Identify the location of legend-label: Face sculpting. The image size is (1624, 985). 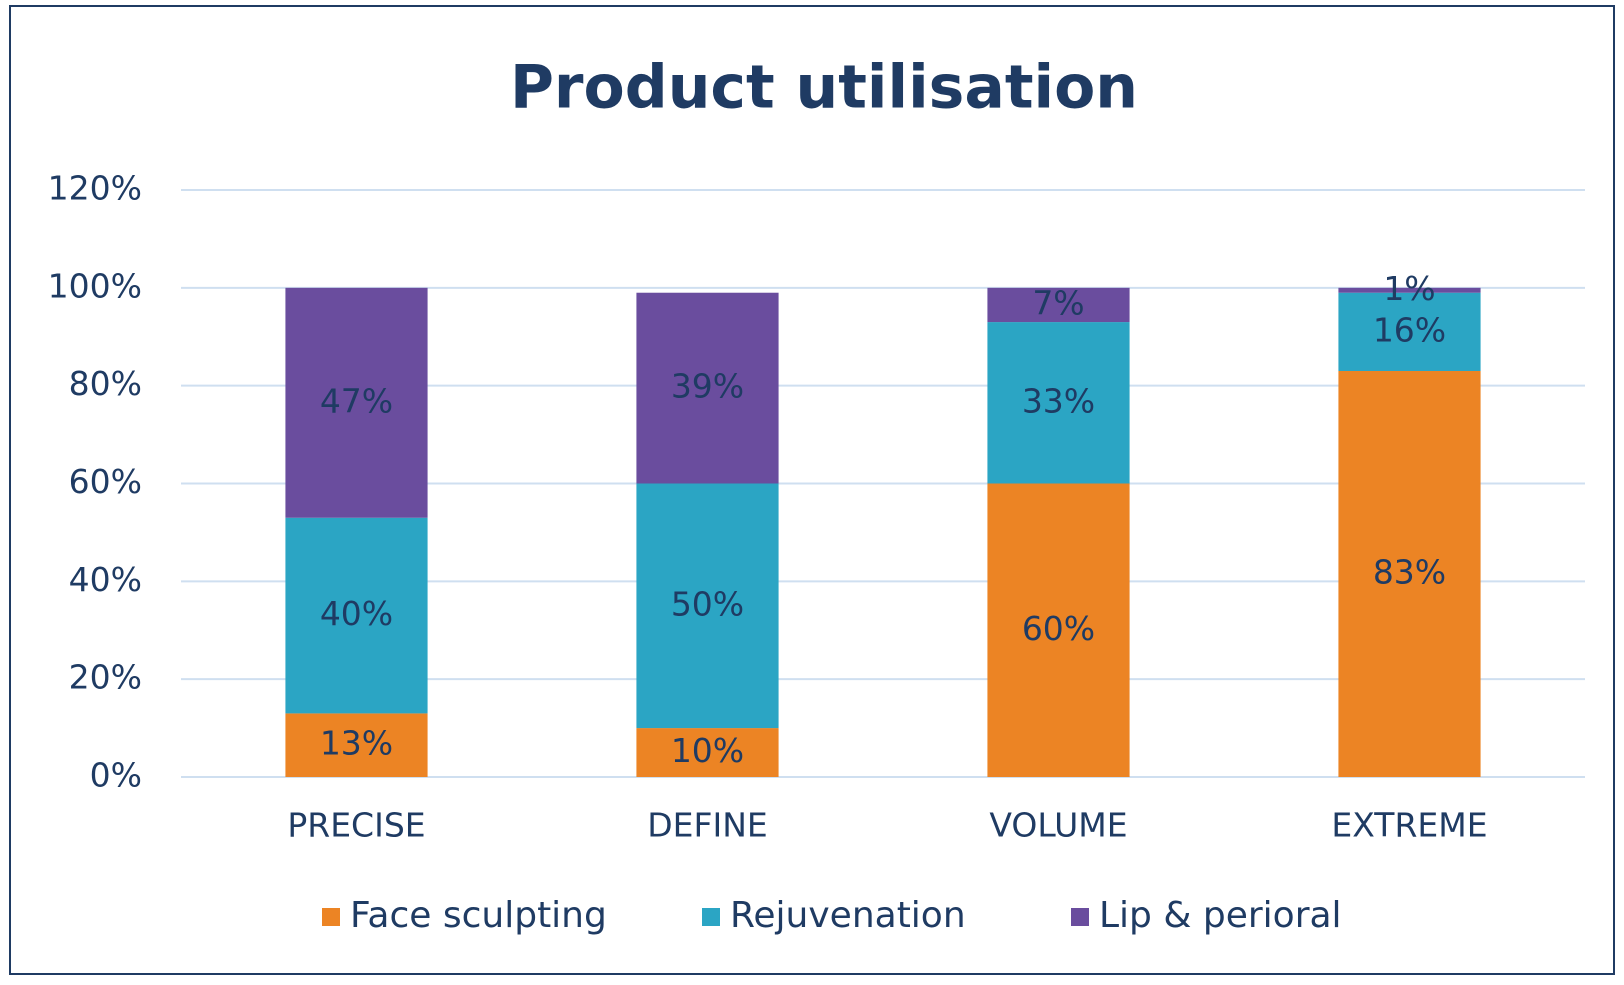
(478, 915).